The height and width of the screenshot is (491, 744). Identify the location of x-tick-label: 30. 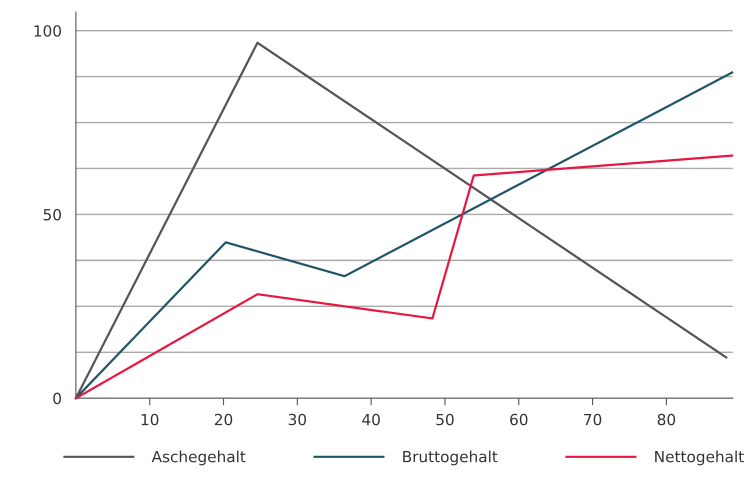
(297, 420).